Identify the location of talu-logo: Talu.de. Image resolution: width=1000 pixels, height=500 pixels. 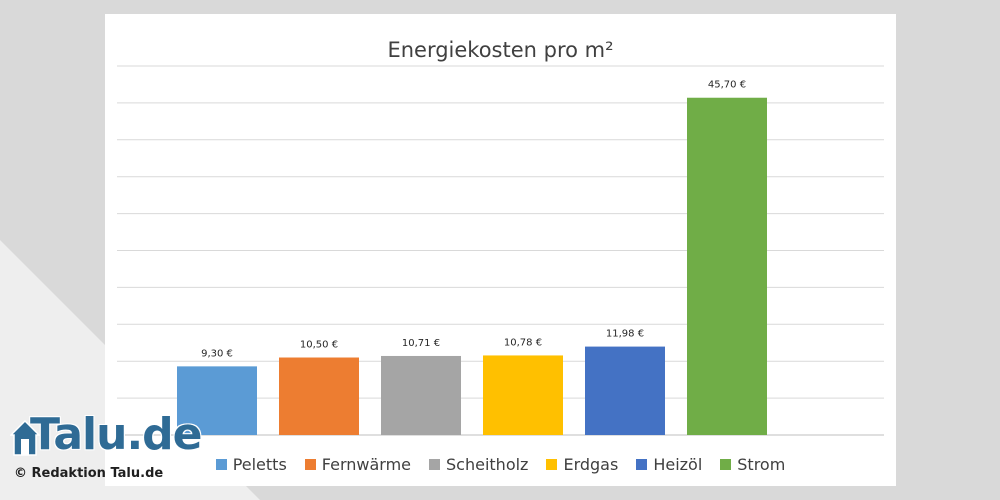
(106, 447).